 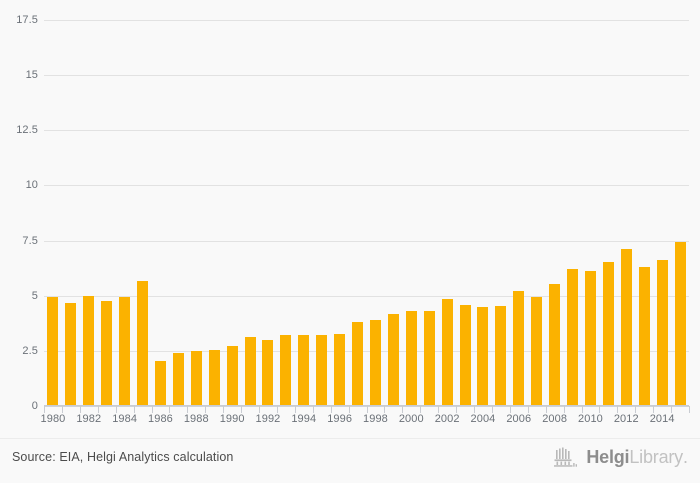 I want to click on x-tick-label: 1998, so click(x=375, y=419).